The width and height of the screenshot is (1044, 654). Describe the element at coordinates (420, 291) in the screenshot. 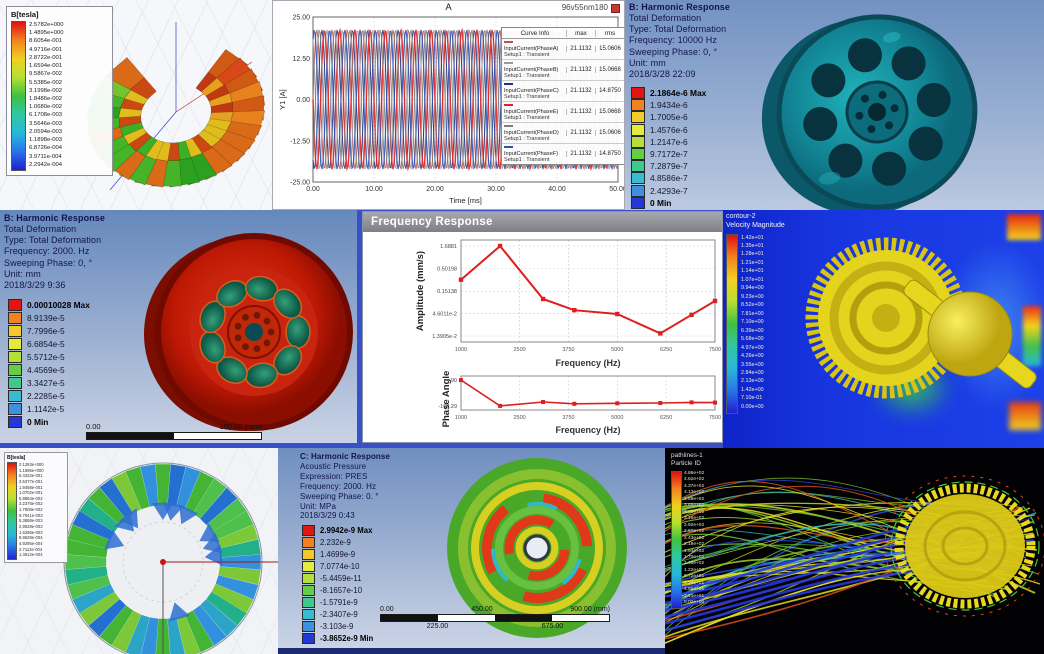

I see `svg-text: Amplitude (mm/s)` at that location.